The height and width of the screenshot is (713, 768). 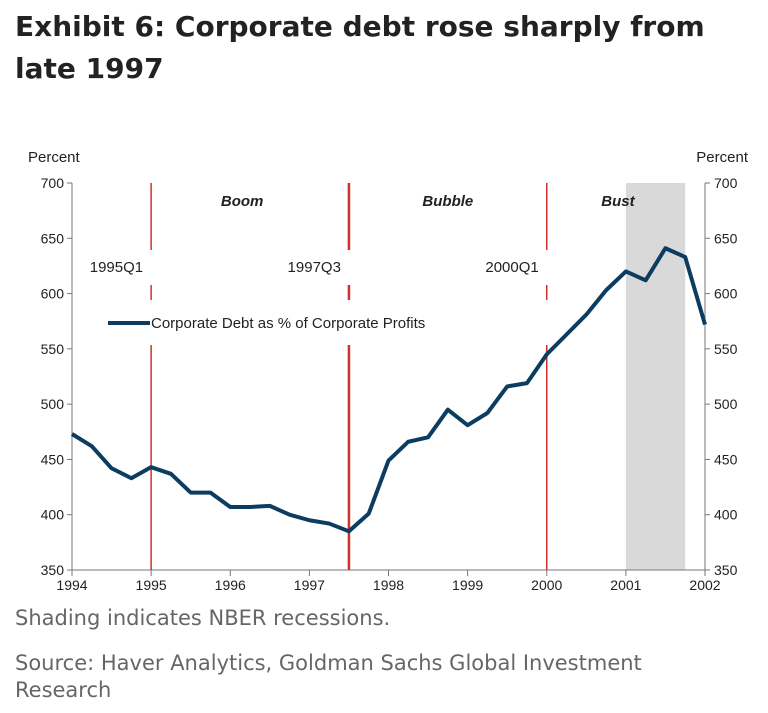 I want to click on y-axis-label-right: Percent, so click(x=722, y=157).